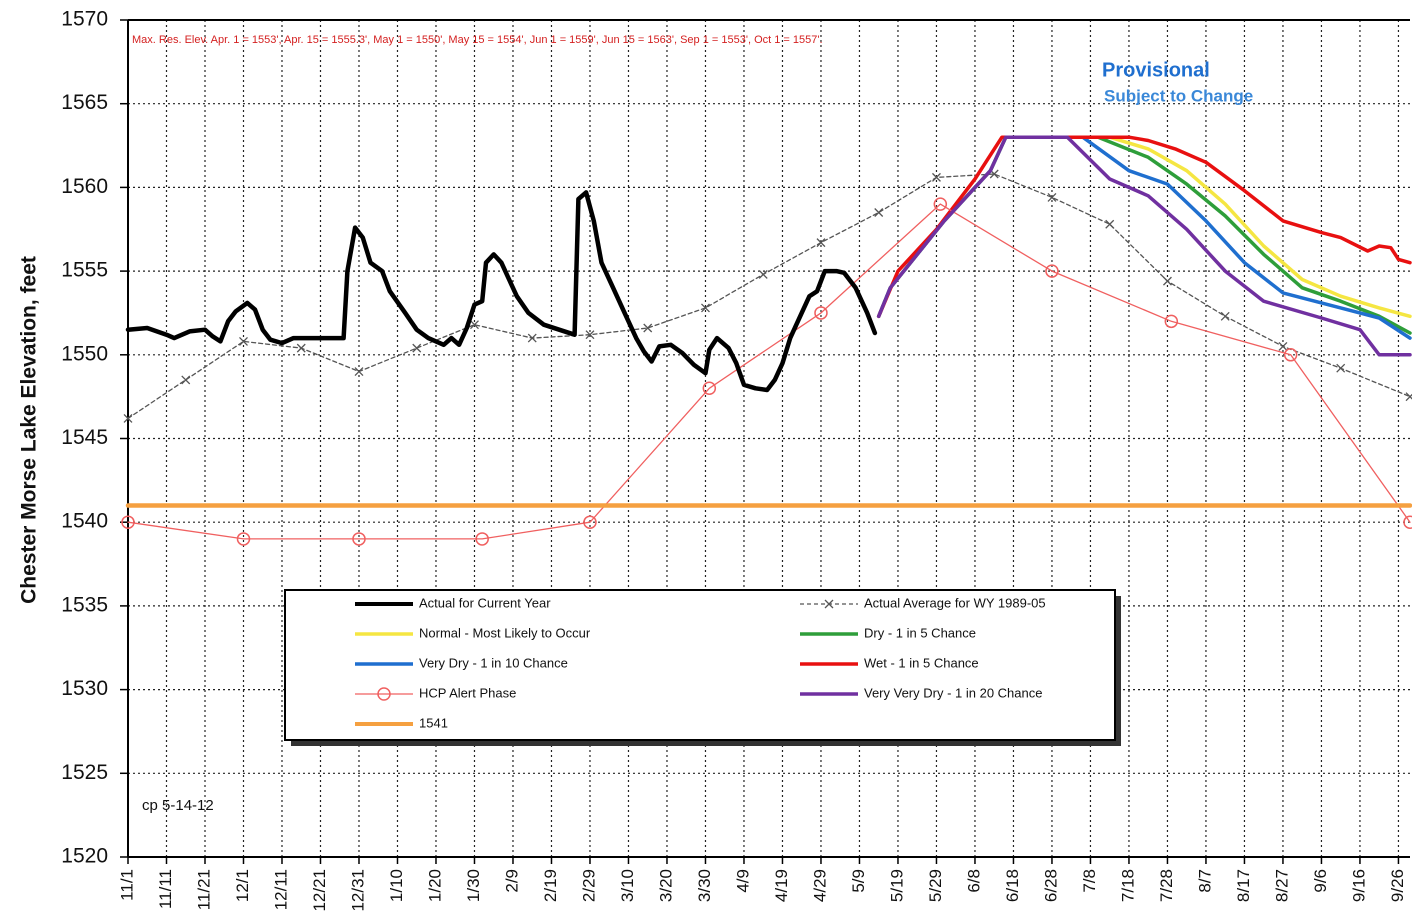  I want to click on x-tick-label: 2/19, so click(550, 885).